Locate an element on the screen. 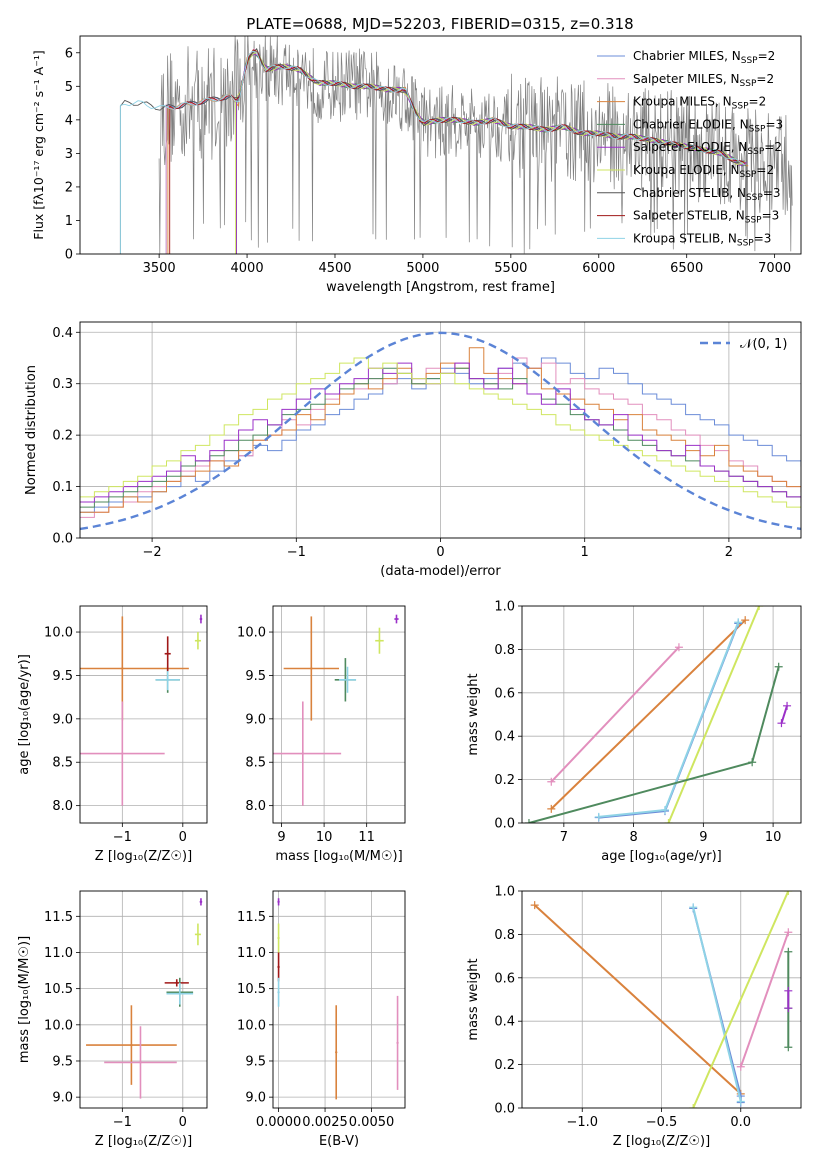 The width and height of the screenshot is (819, 1170). x-tick-label: 0.0 is located at coordinates (740, 1122).